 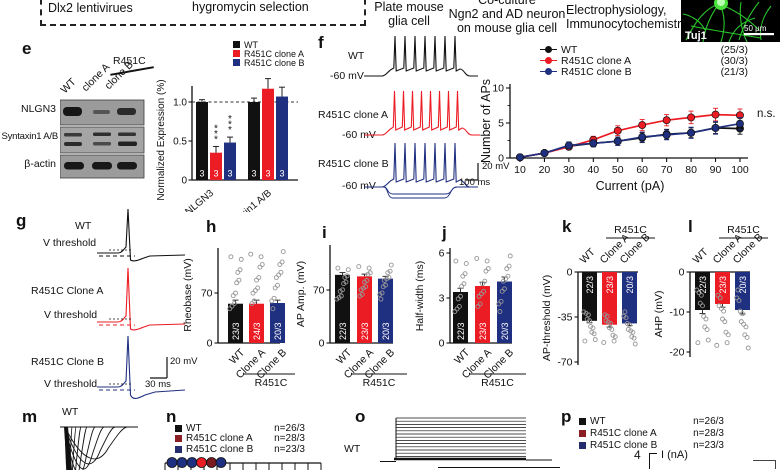 I want to click on f-ns-annotation: n.s., so click(x=766, y=114).